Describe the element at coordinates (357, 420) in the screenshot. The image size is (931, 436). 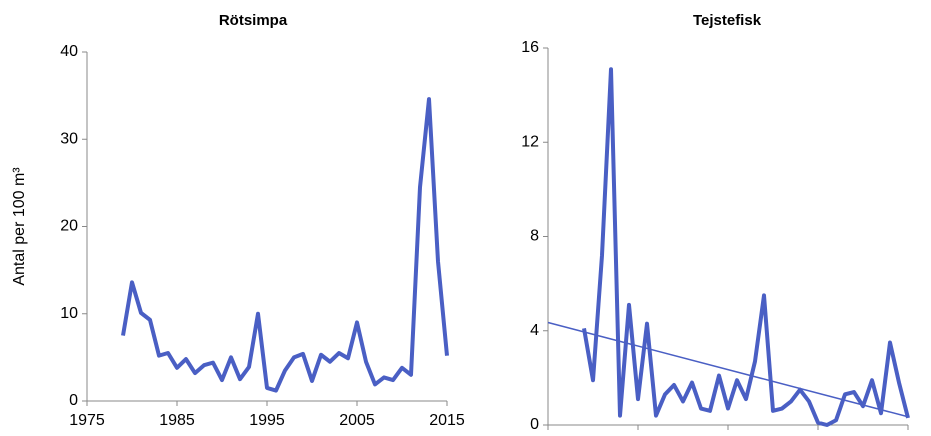
I see `x-tick-label: 2005` at that location.